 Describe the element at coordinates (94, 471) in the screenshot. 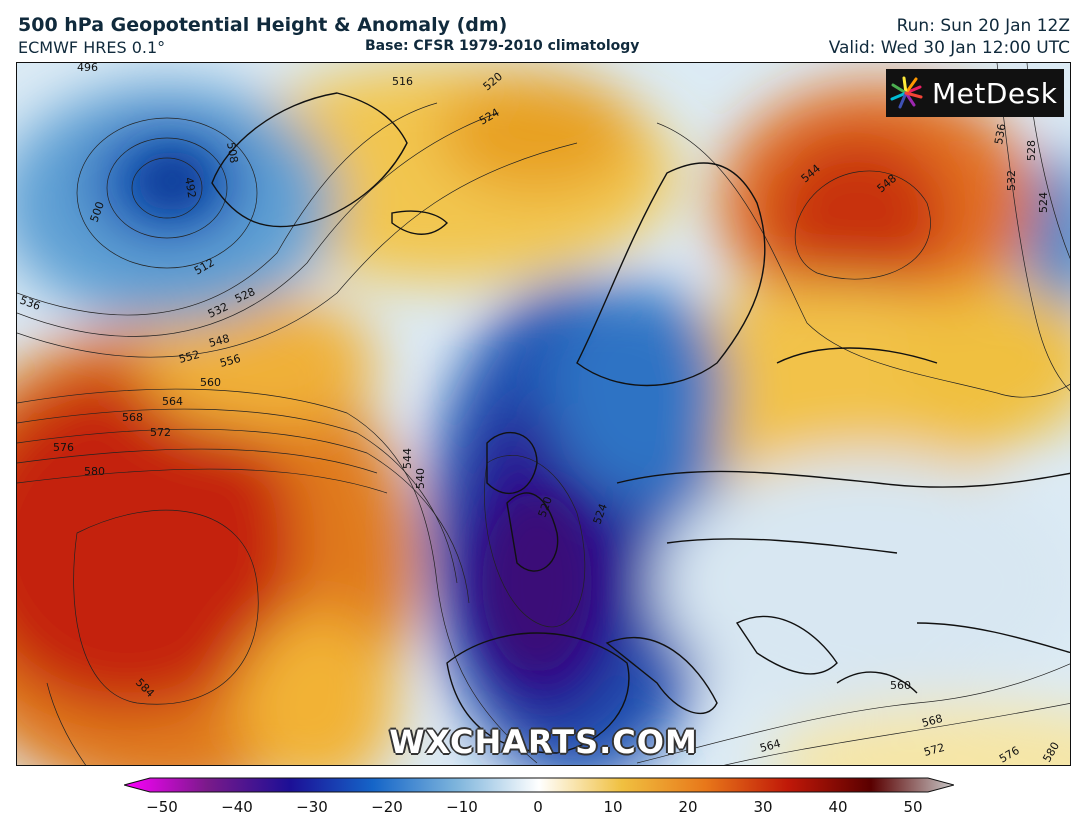

I see `contour-label: 580` at that location.